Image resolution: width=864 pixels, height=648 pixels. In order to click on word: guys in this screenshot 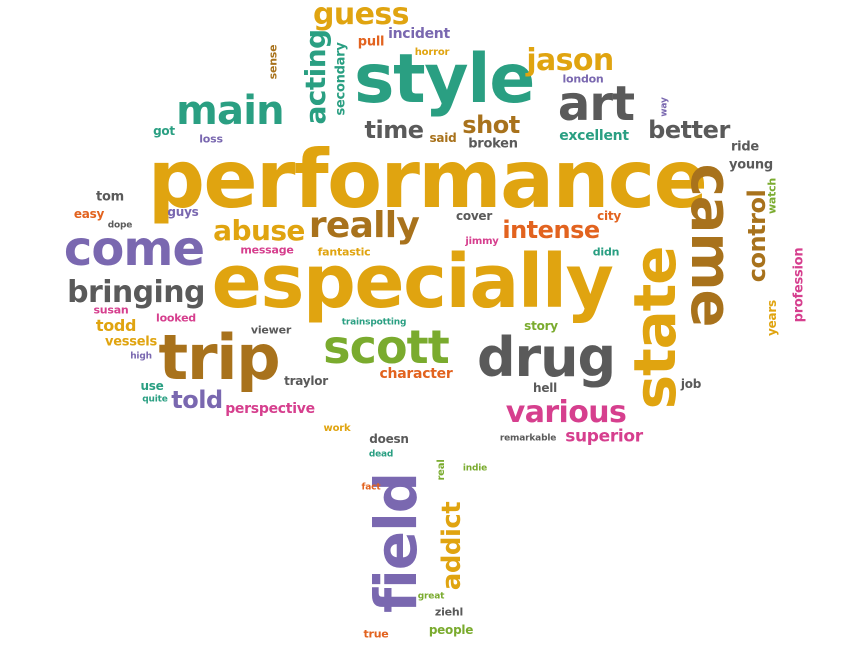, I will do `click(183, 212)`.